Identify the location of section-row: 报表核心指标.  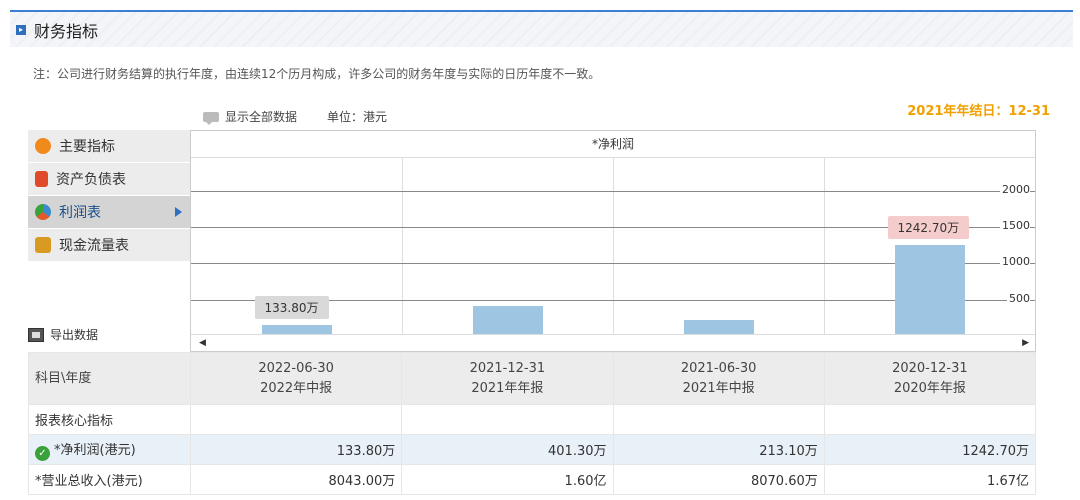
(532, 419).